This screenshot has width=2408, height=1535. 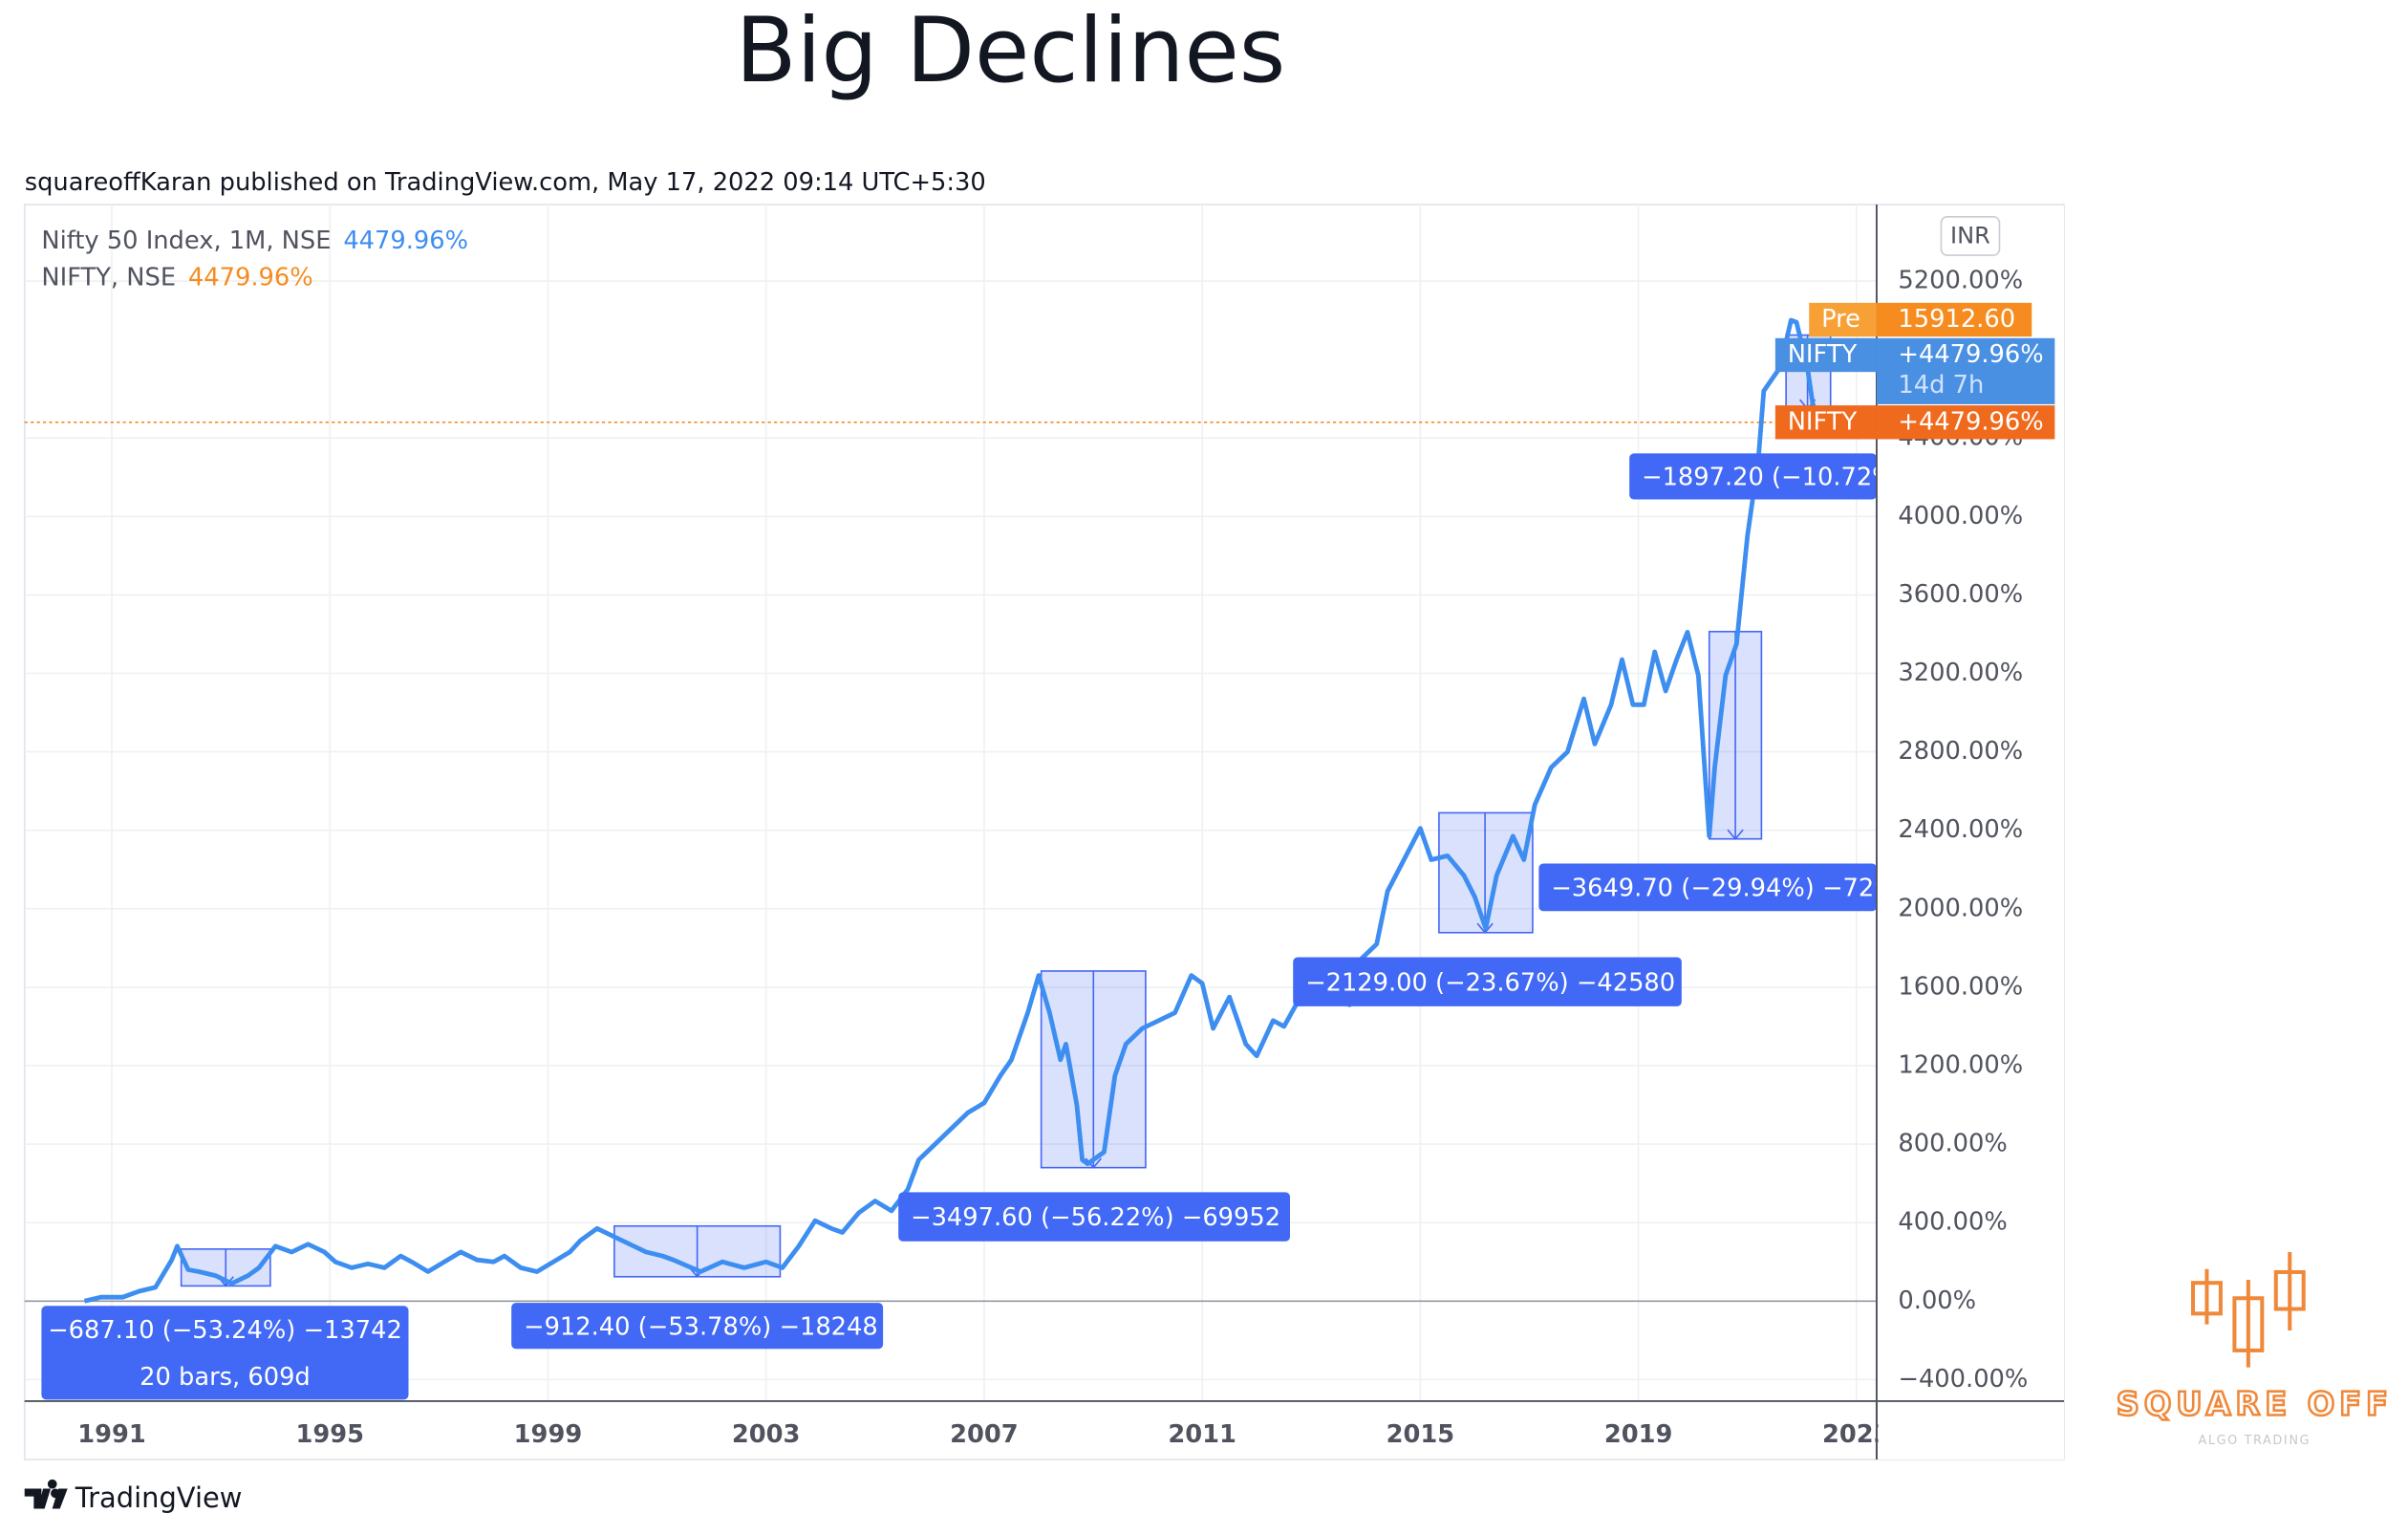 I want to click on currency-label: INR, so click(x=1970, y=236).